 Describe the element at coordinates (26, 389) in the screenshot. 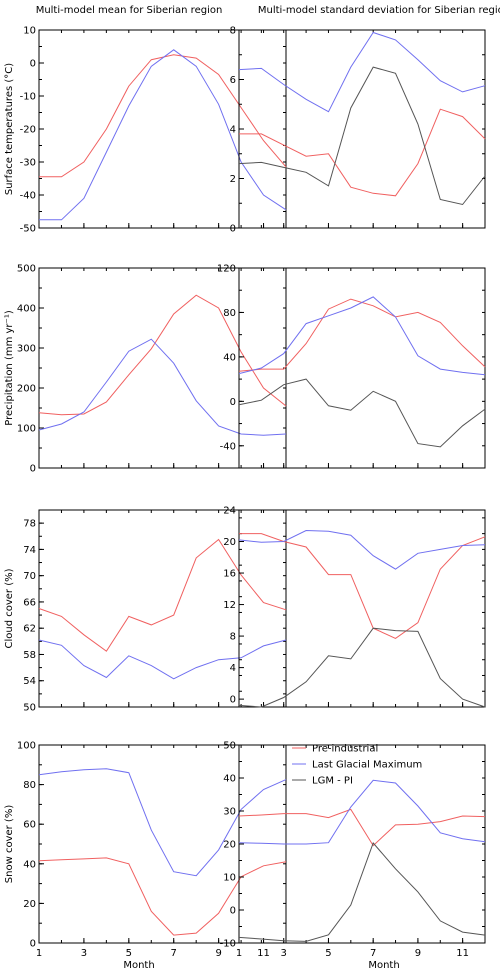

I see `y-tick-label: 200` at that location.